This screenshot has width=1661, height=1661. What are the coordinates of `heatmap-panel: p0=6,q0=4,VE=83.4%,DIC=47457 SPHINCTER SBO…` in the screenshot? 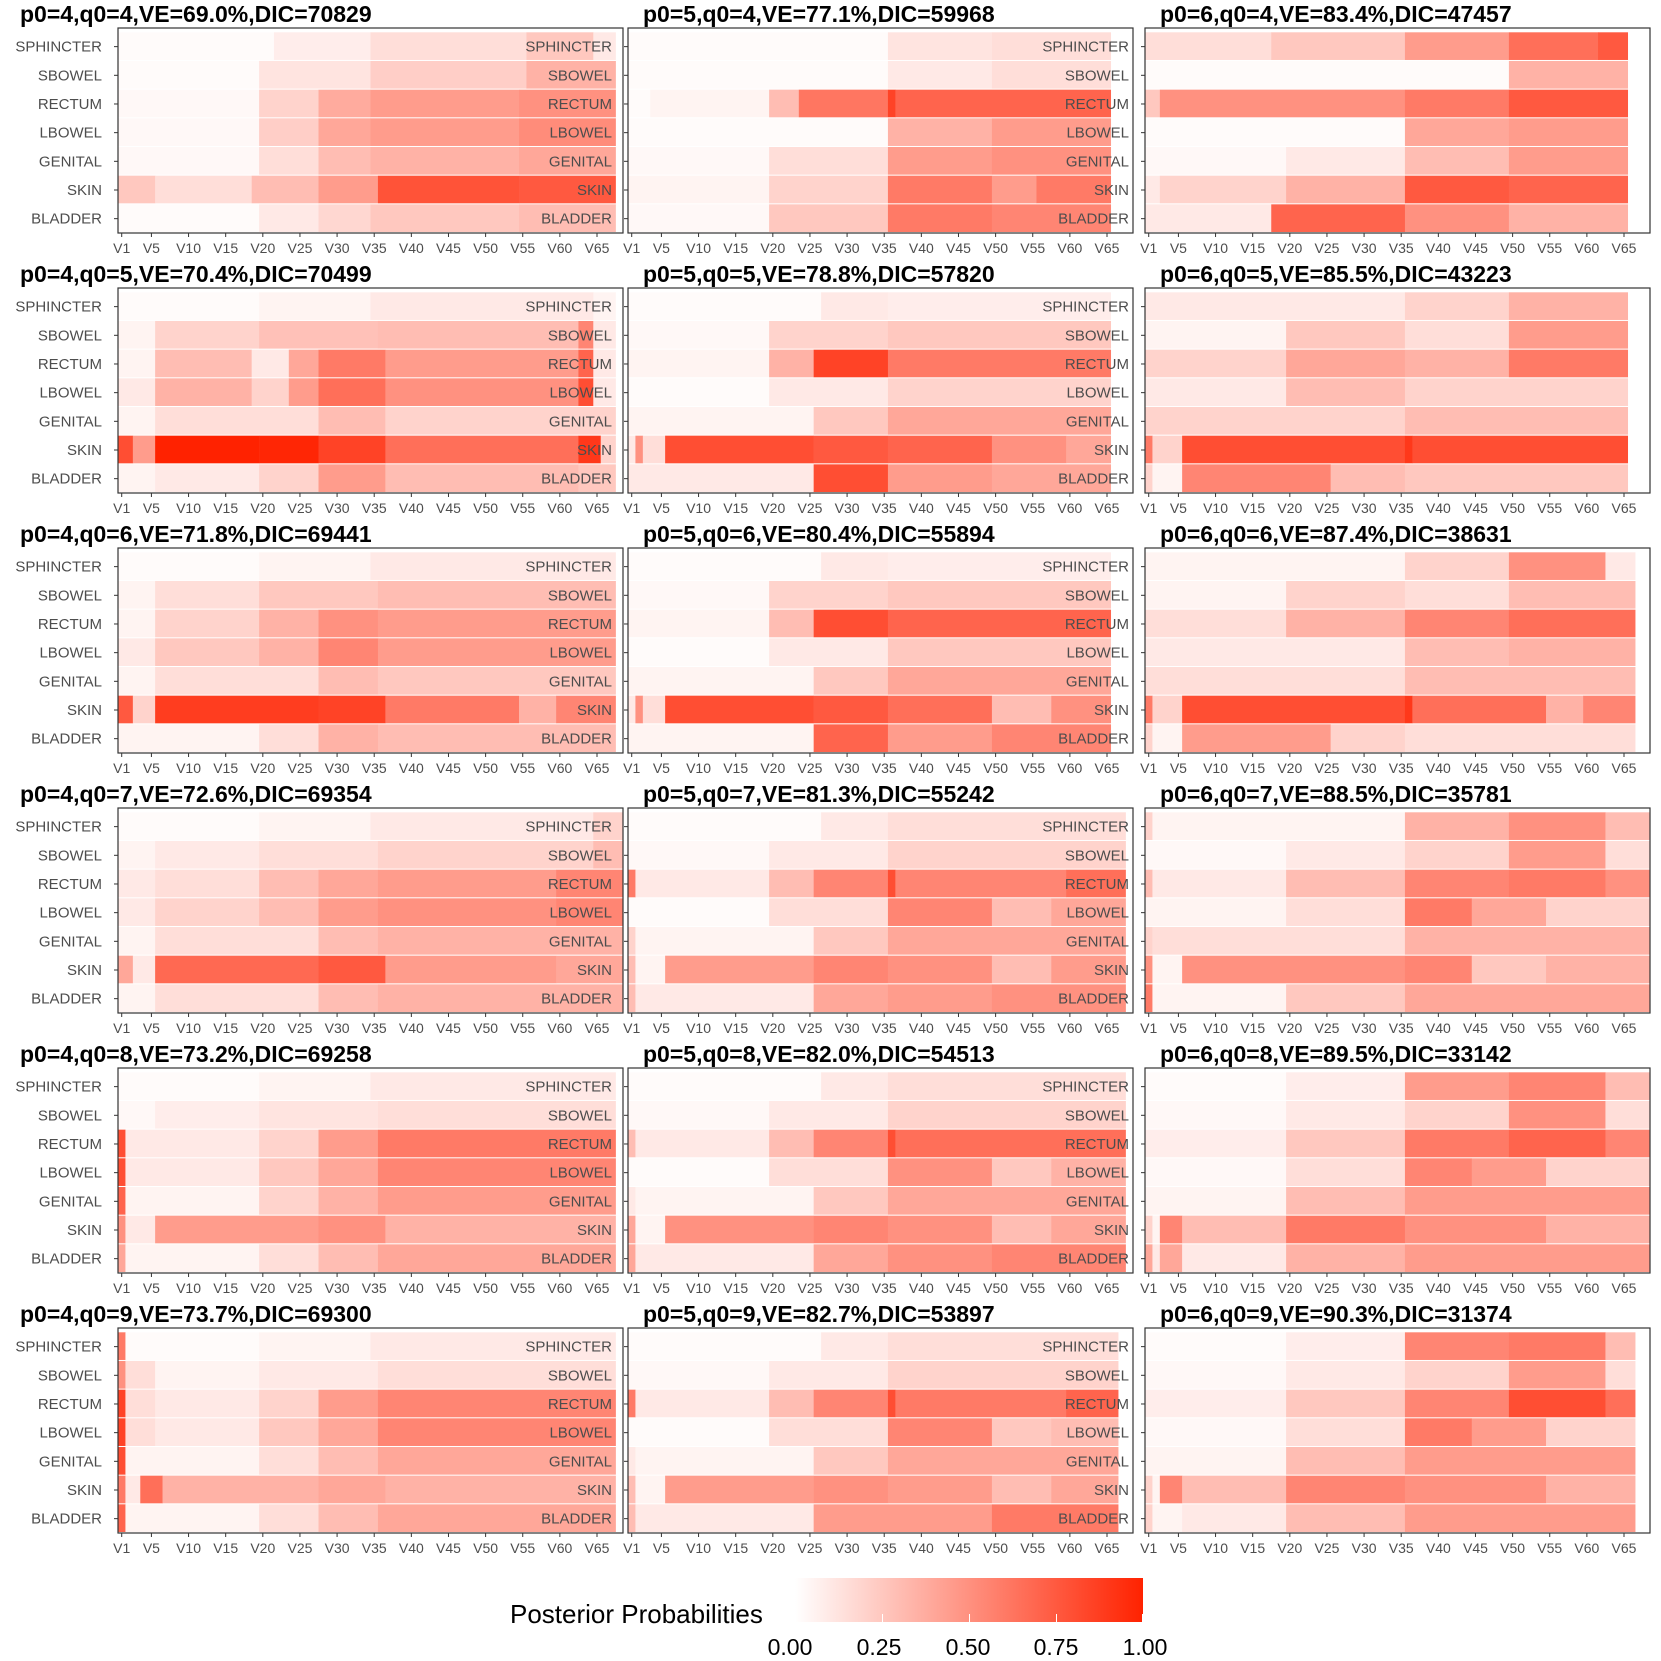 It's located at (1346, 128).